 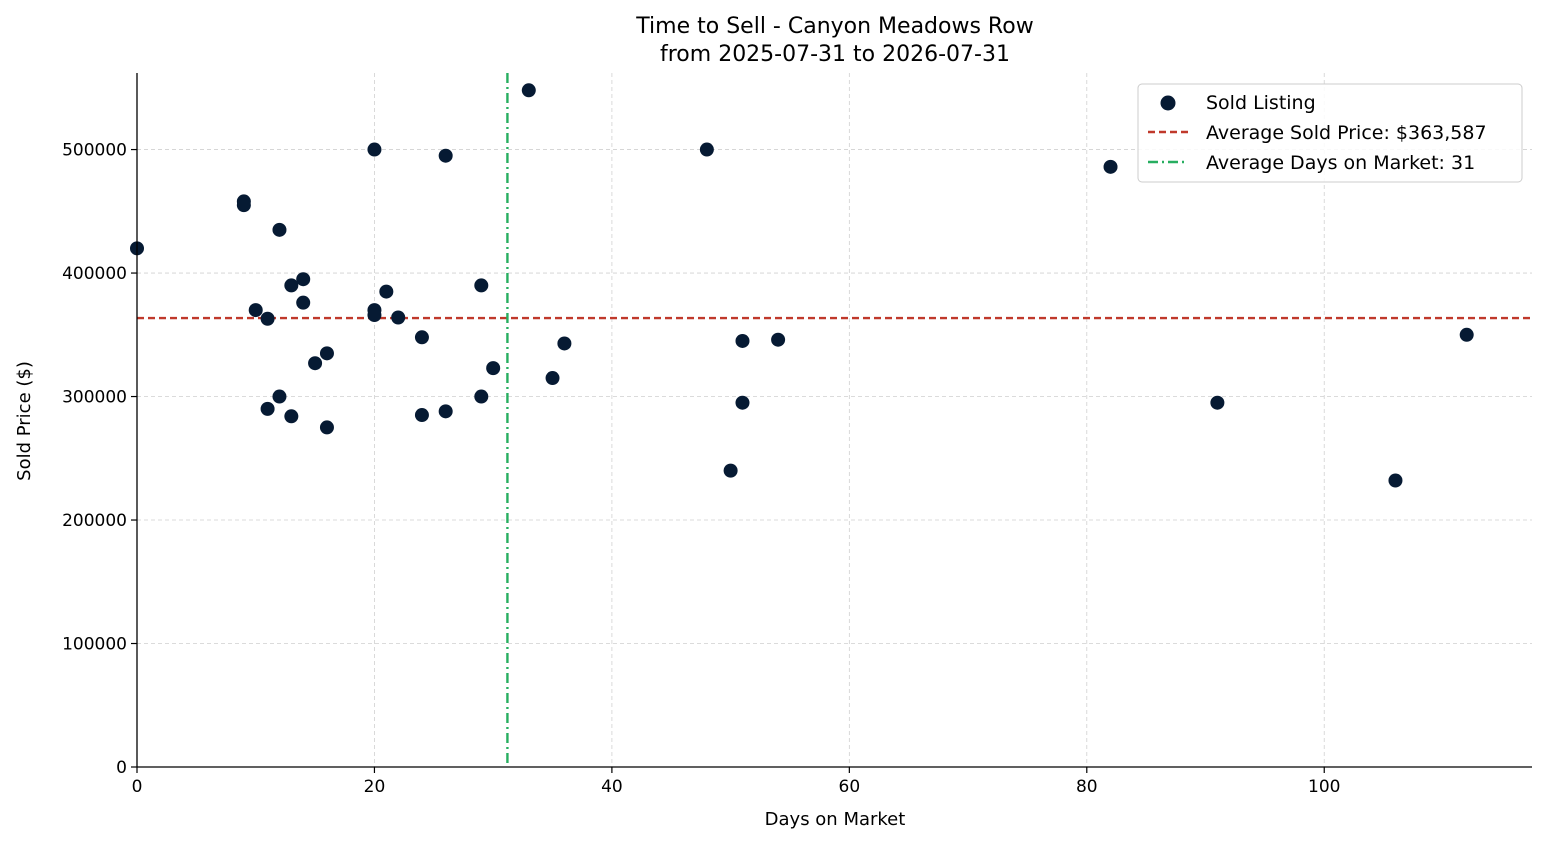 I want to click on legend-label-sold-listing: Sold Listing, so click(x=1261, y=103).